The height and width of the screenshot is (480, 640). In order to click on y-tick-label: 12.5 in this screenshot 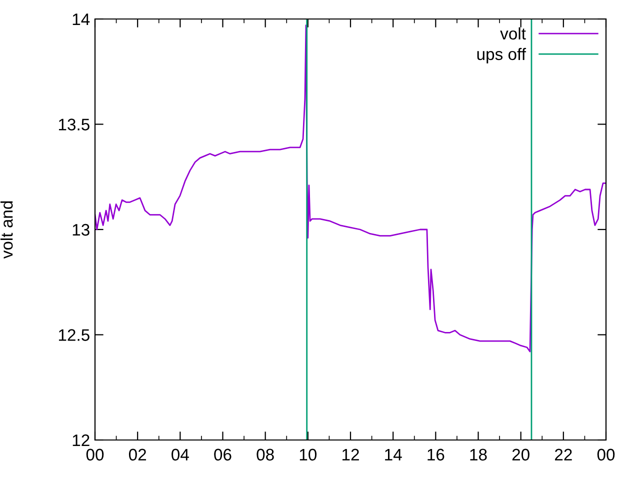, I will do `click(74, 335)`.